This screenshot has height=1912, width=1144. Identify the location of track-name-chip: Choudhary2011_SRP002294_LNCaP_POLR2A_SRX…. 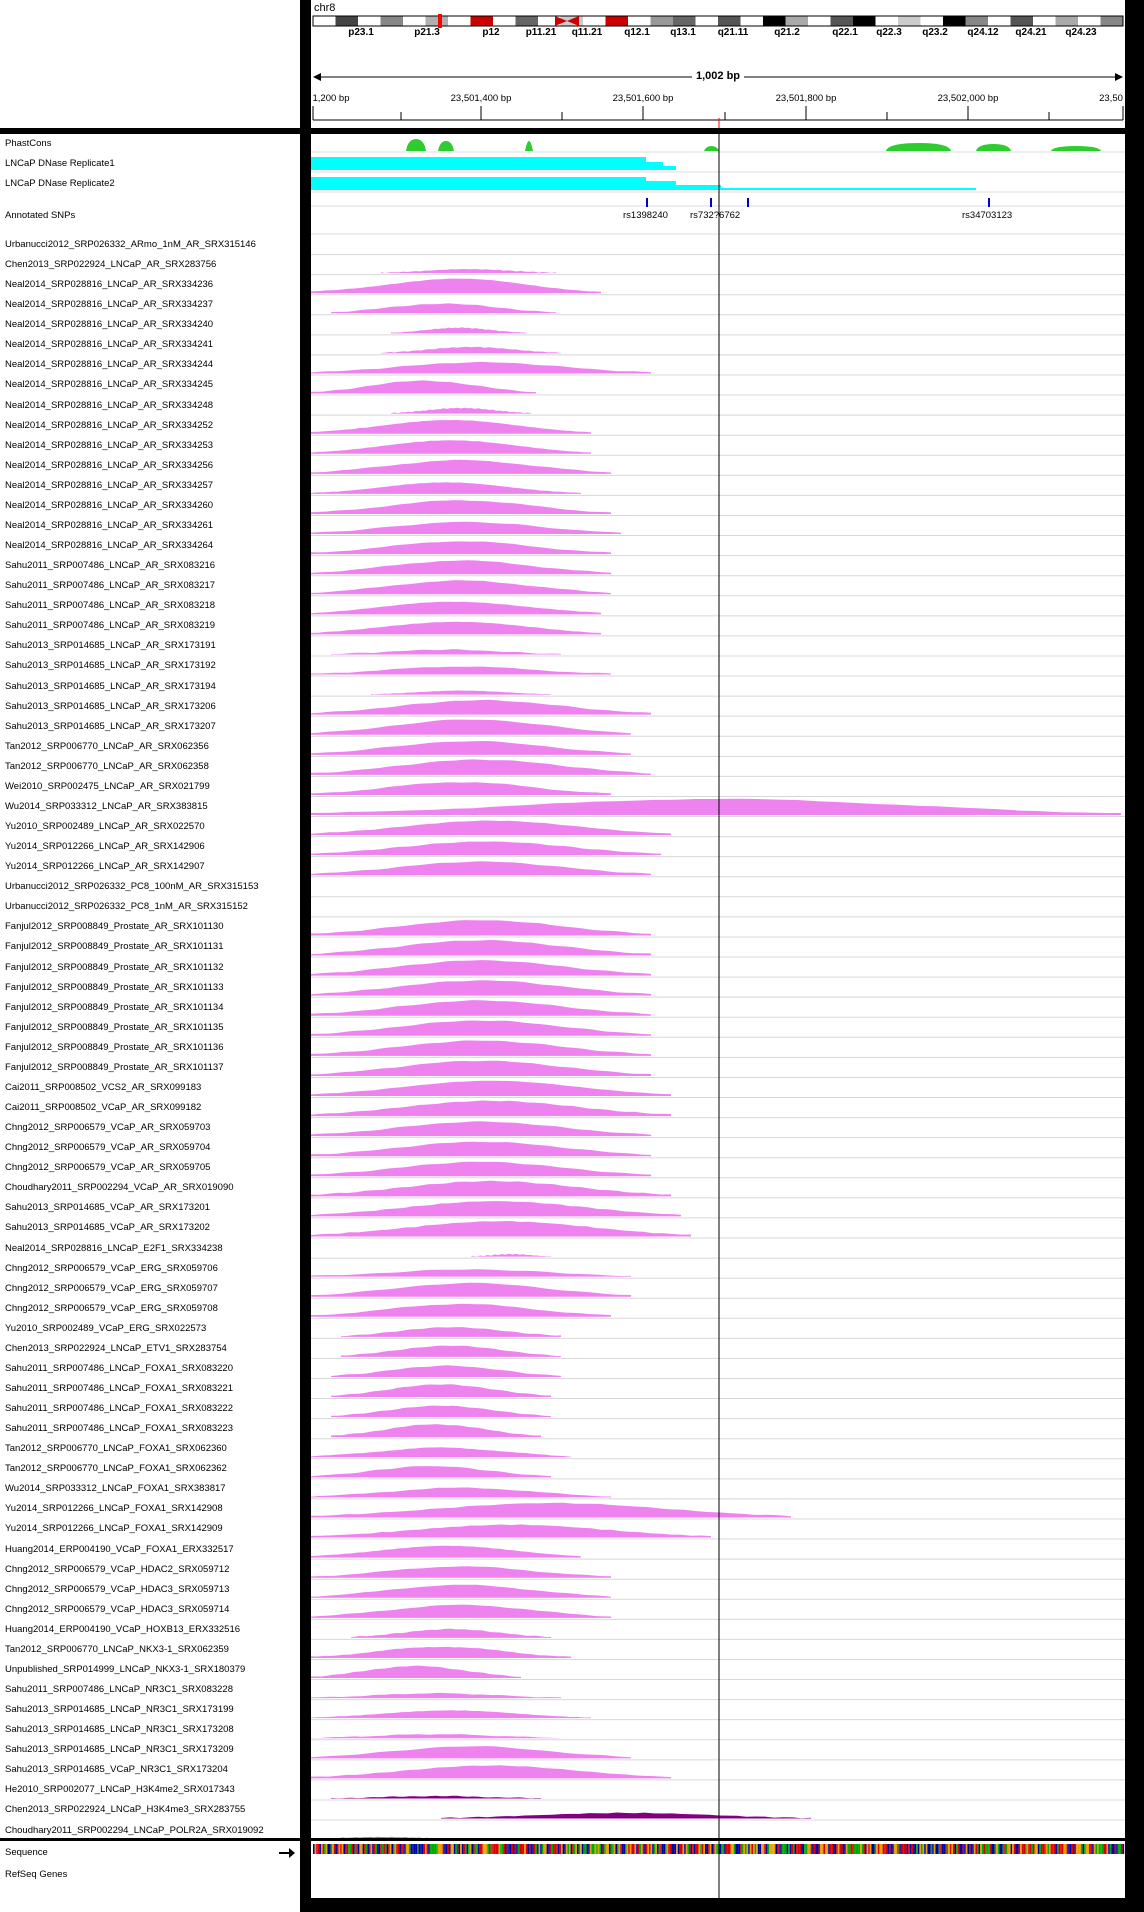
(134, 1830).